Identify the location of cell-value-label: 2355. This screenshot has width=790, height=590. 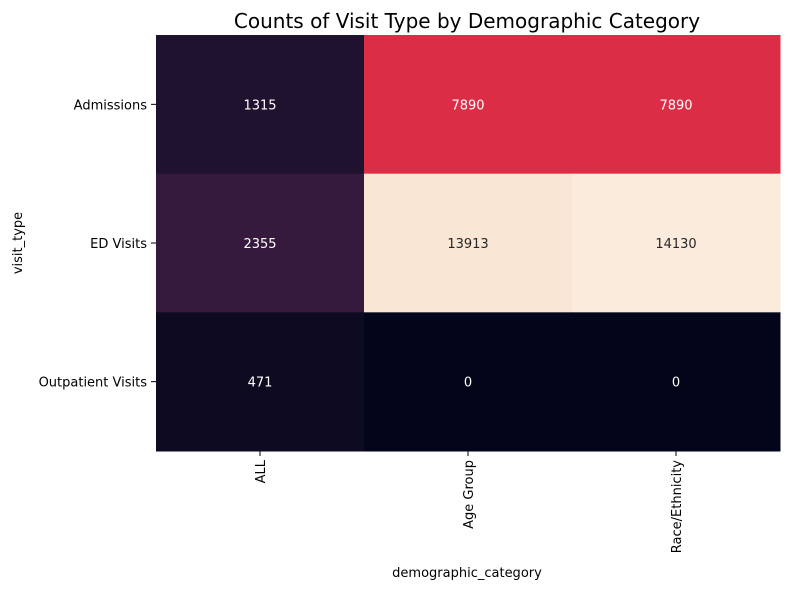
(259, 244).